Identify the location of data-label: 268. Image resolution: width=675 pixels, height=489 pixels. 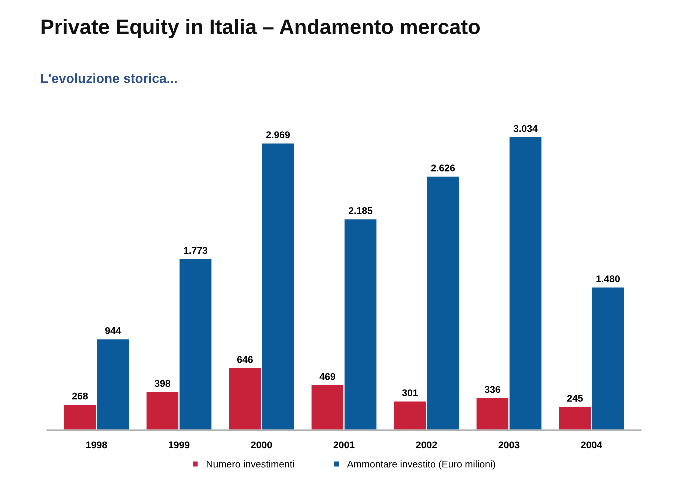
(80, 396).